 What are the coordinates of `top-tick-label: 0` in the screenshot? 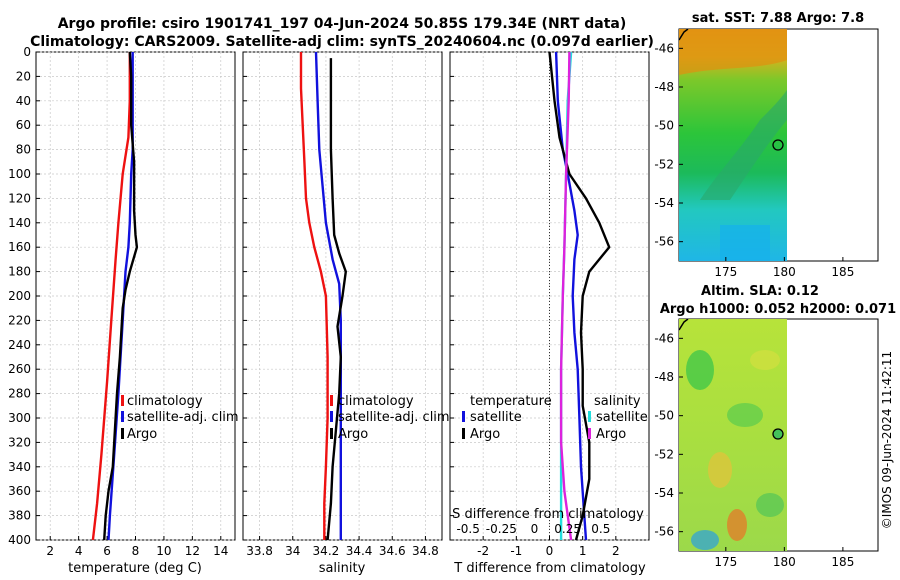 It's located at (535, 529).